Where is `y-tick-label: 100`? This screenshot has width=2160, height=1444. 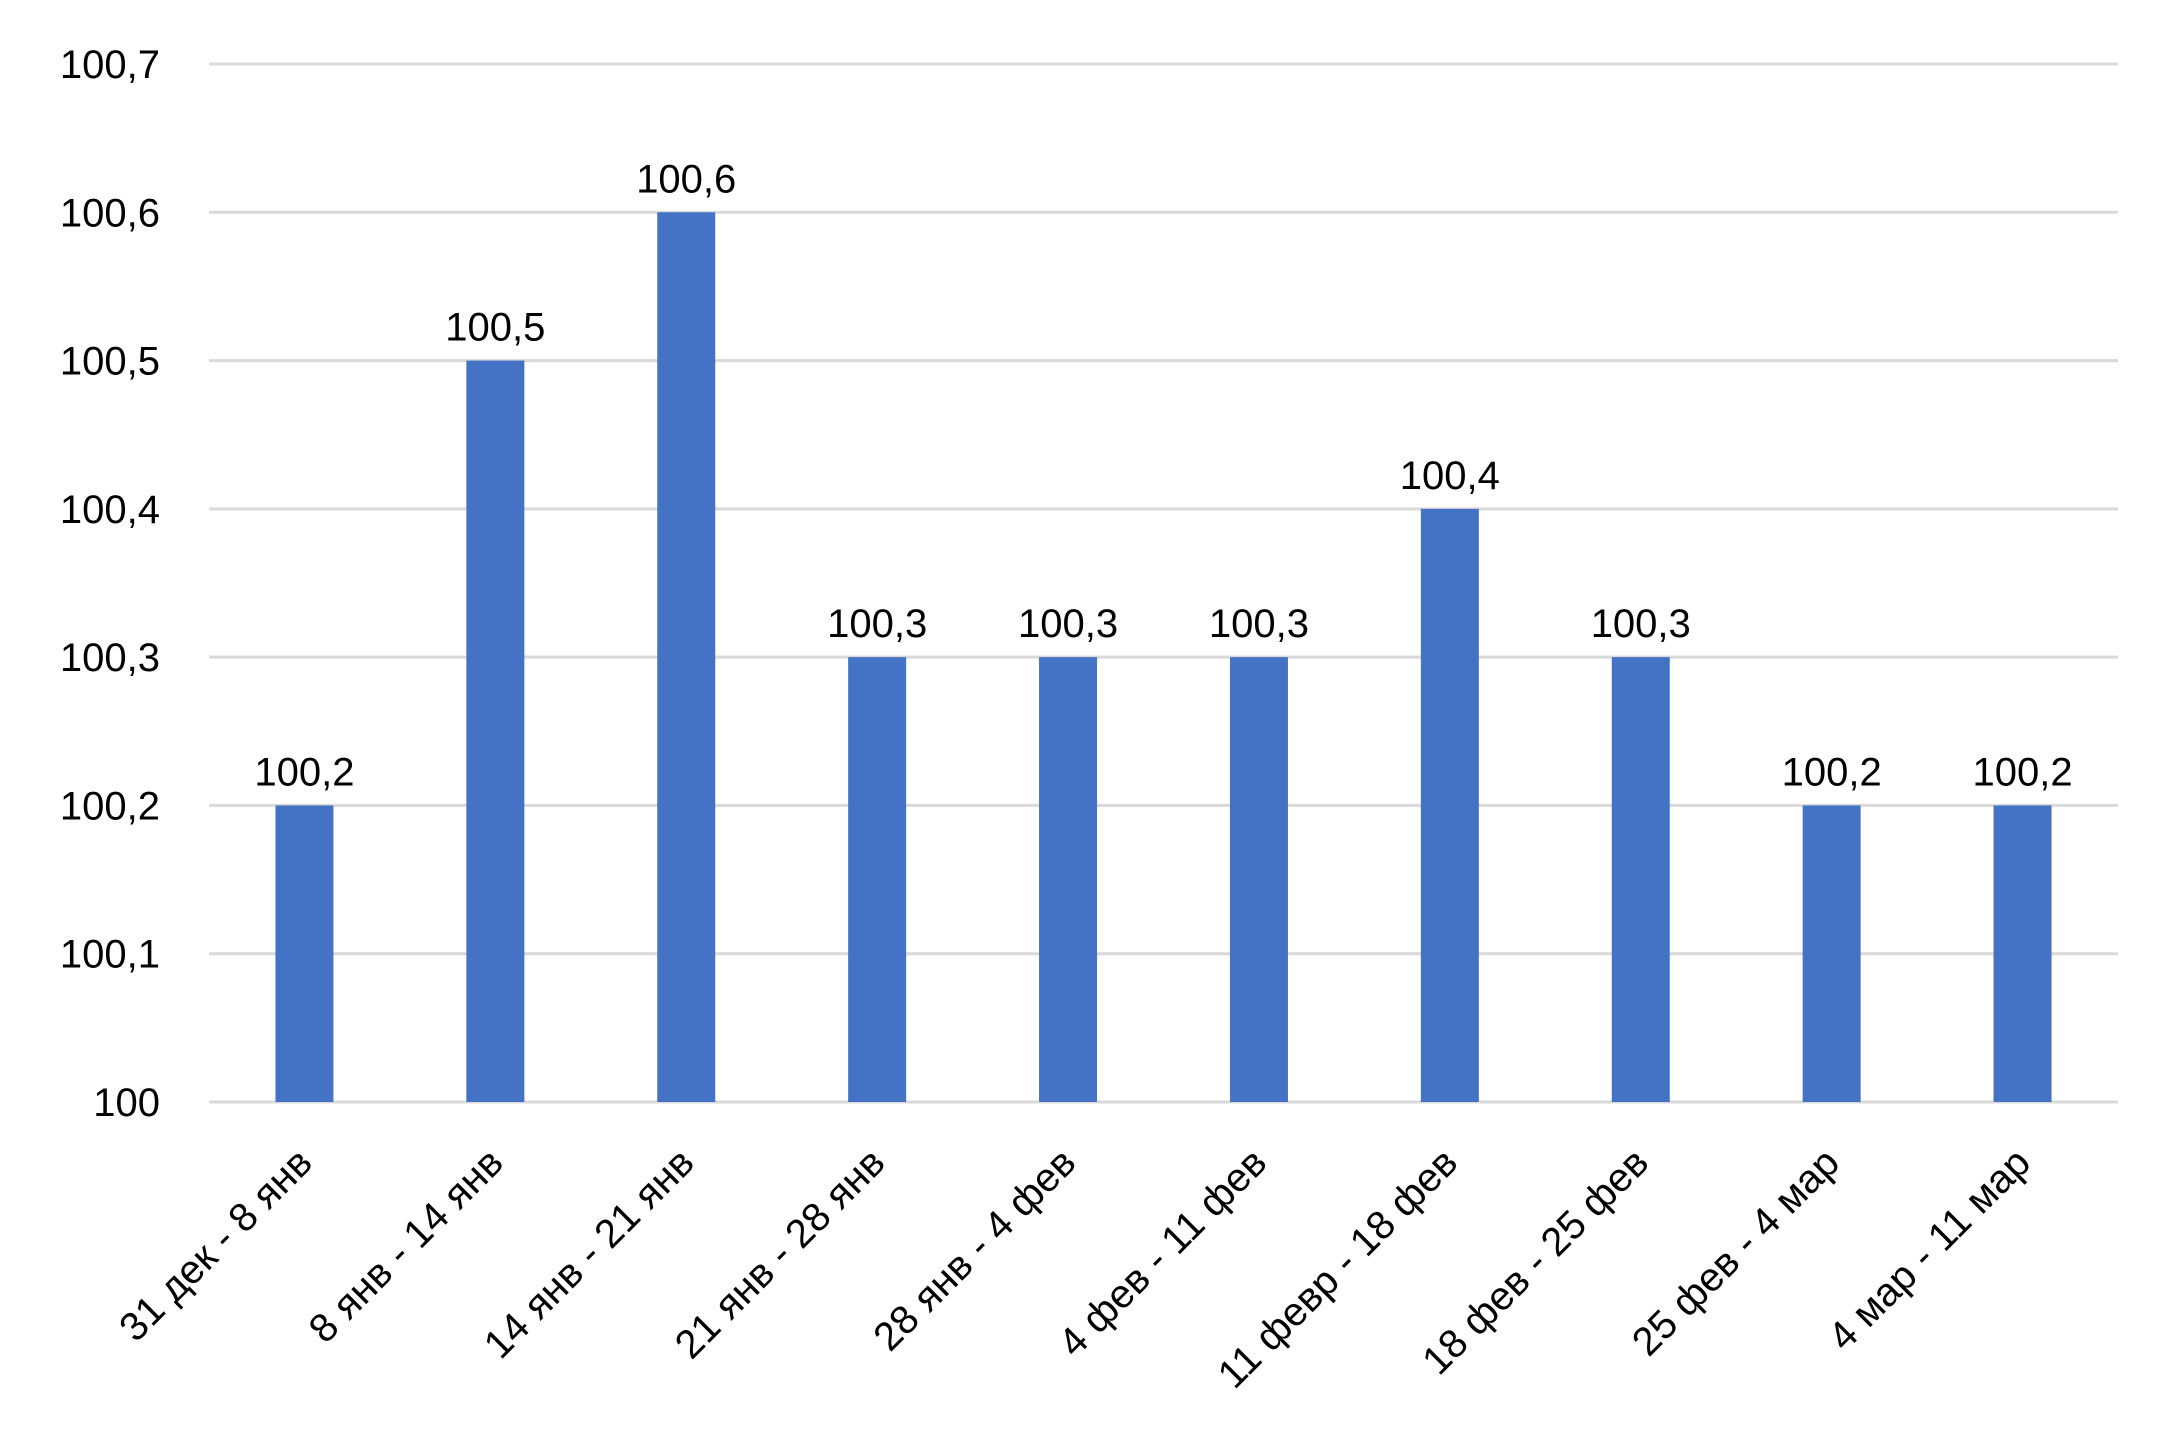 y-tick-label: 100 is located at coordinates (126, 1103).